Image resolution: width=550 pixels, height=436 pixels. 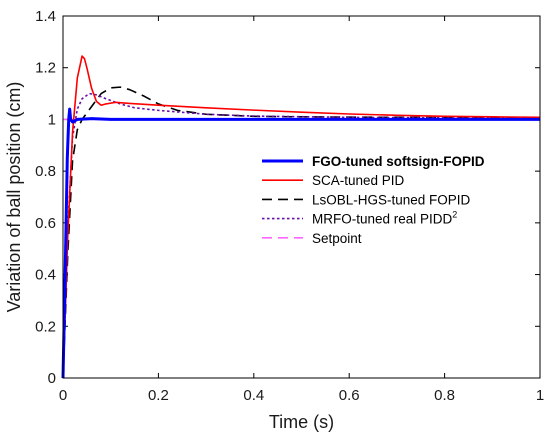 What do you see at coordinates (45, 326) in the screenshot?
I see `y-tick-label: 0.2` at bounding box center [45, 326].